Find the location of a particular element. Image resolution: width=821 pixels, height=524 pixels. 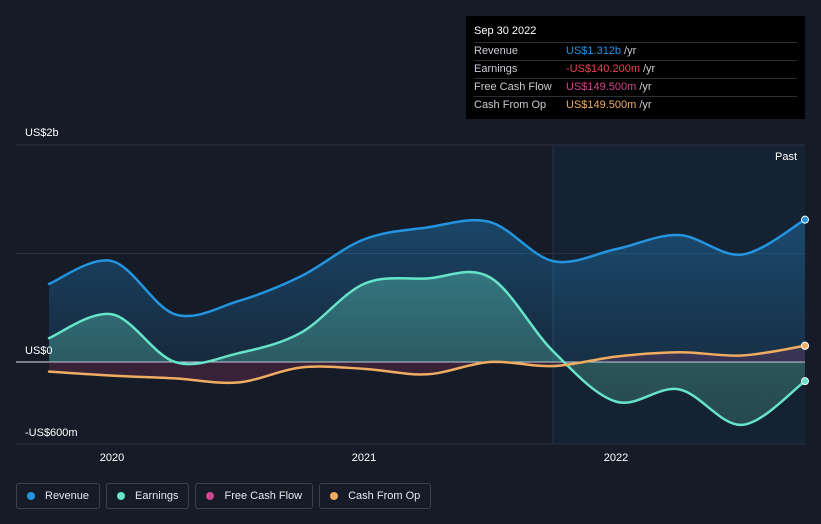

y-tick-label: US$0 is located at coordinates (39, 351).